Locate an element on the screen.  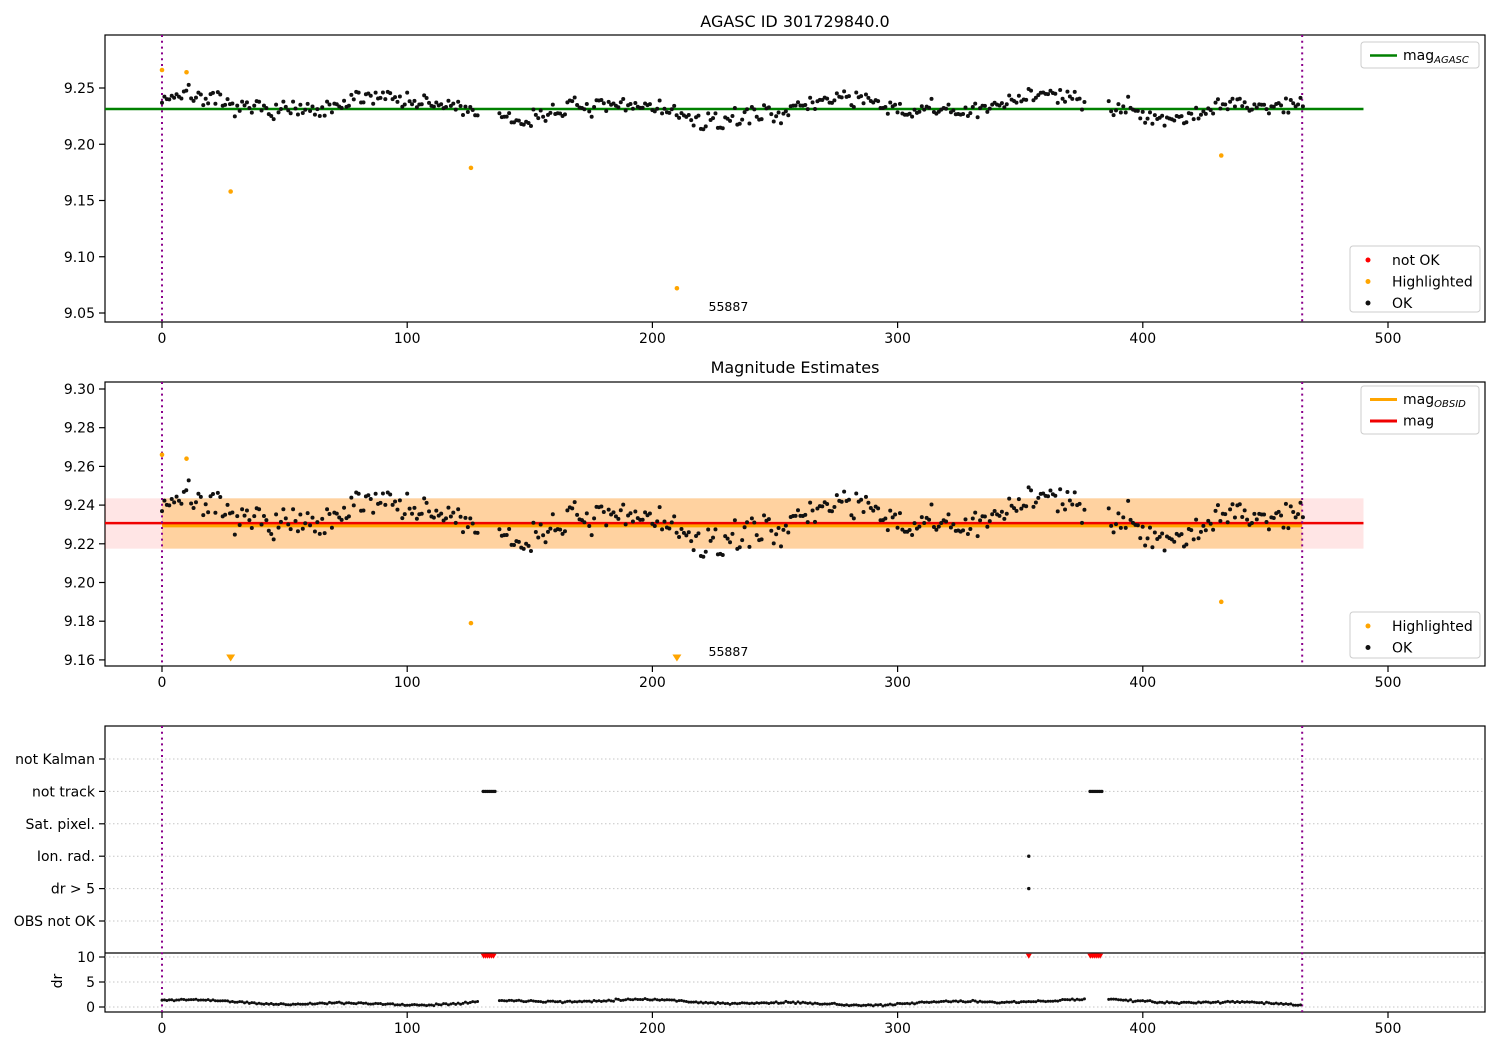
legend-mag-agasc: magAGASC is located at coordinates (1420, 55).